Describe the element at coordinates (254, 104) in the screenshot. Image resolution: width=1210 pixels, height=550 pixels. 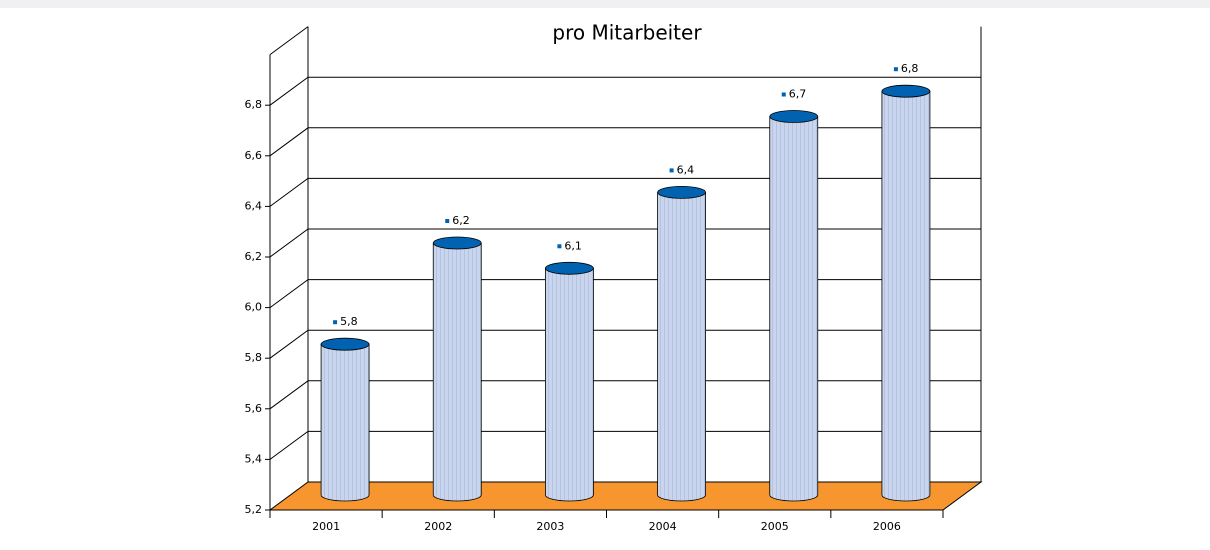
I see `y-tick-label: 6,8` at that location.